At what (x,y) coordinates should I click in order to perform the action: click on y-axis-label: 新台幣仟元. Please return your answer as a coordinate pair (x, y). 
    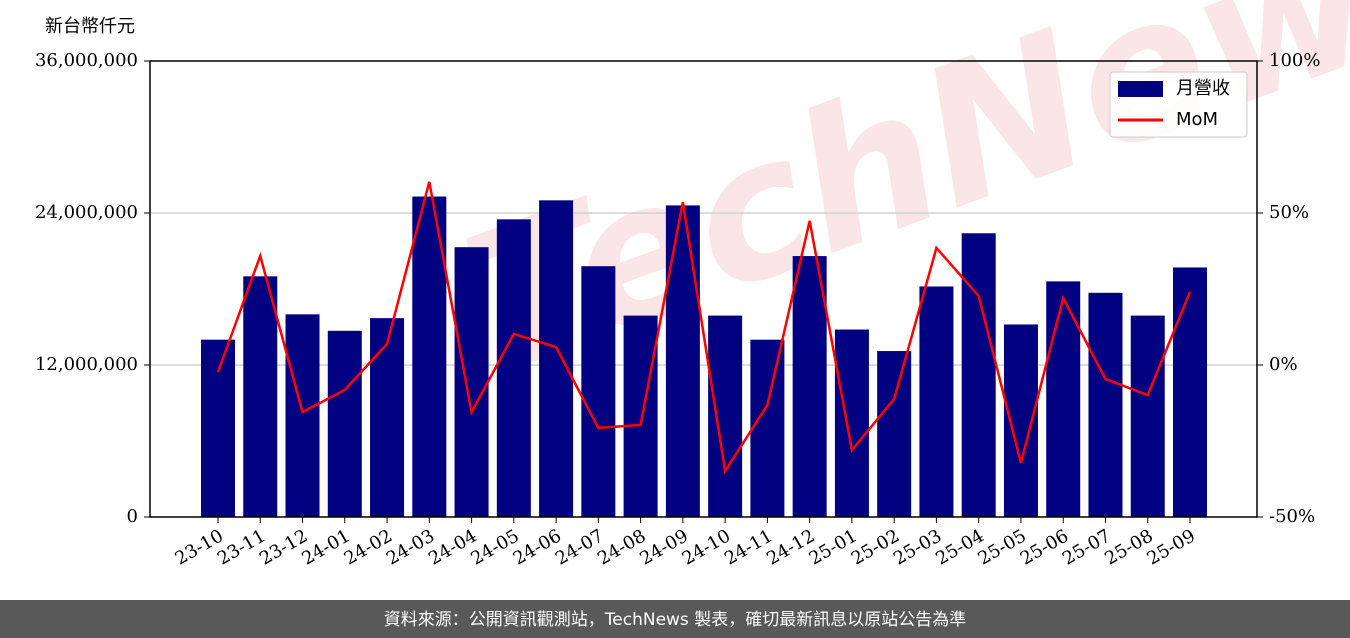
    Looking at the image, I should click on (90, 26).